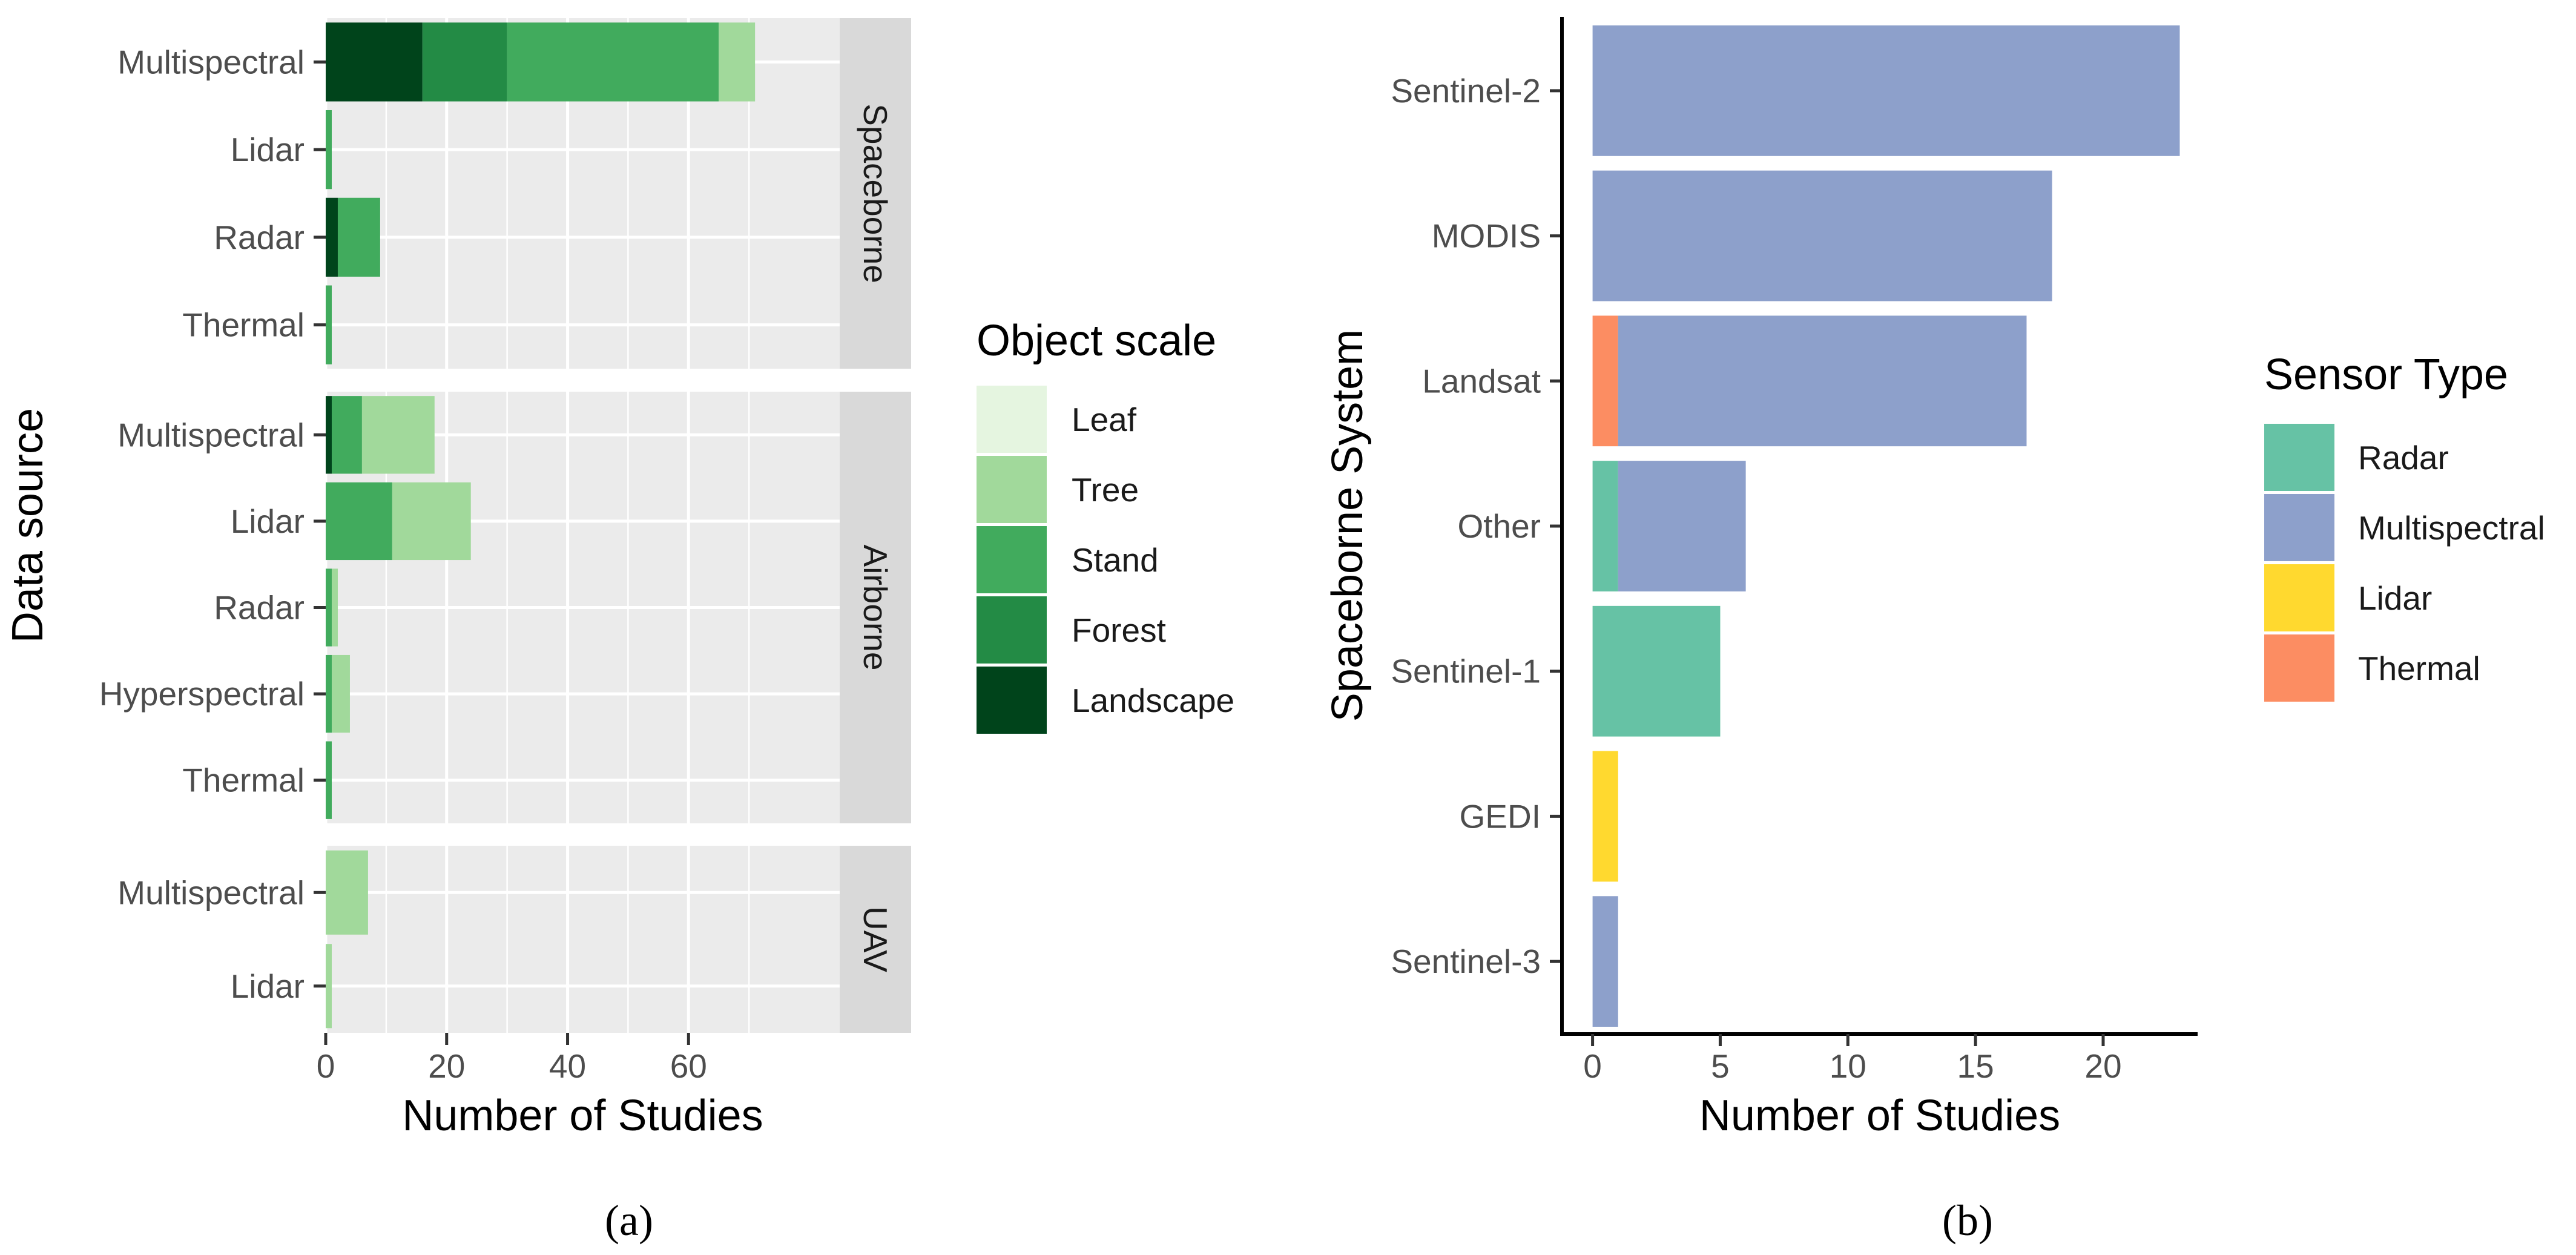 The image size is (2576, 1255). I want to click on legend-label: Thermal, so click(2419, 668).